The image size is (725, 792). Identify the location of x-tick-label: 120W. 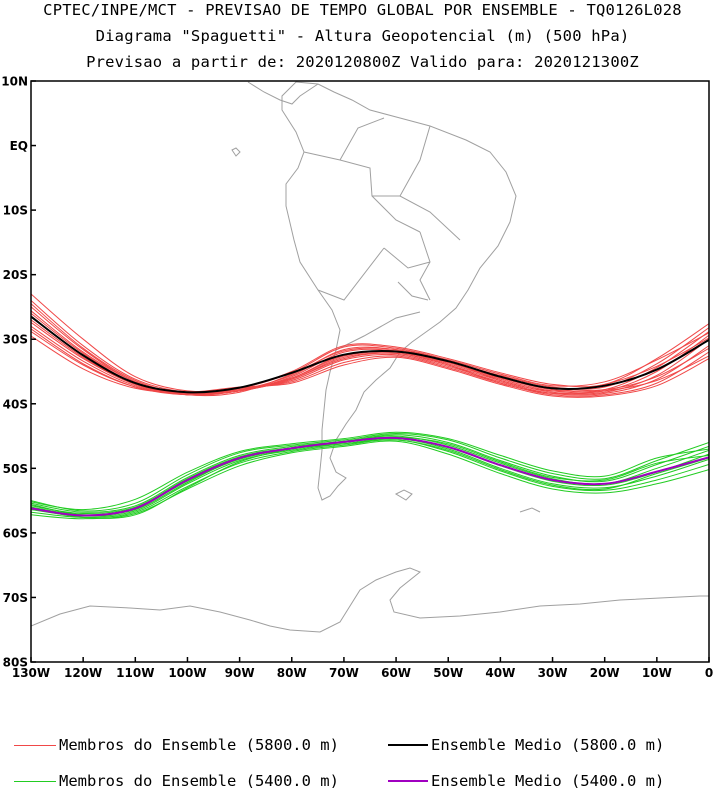
(83, 673).